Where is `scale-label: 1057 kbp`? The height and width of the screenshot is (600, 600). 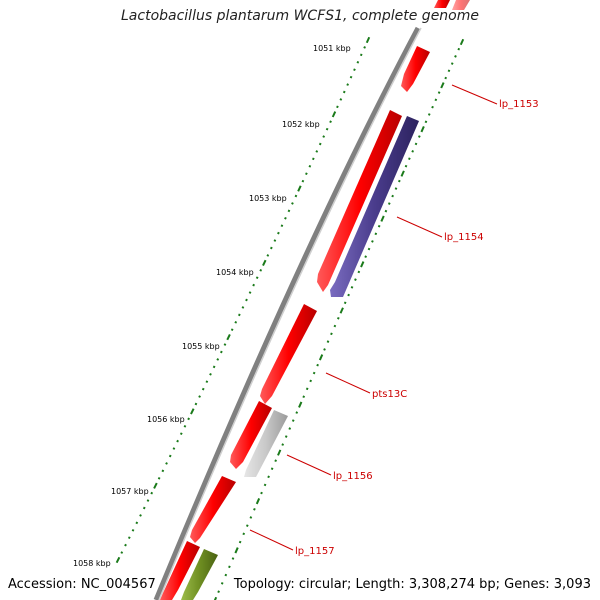
scale-label: 1057 kbp is located at coordinates (130, 491).